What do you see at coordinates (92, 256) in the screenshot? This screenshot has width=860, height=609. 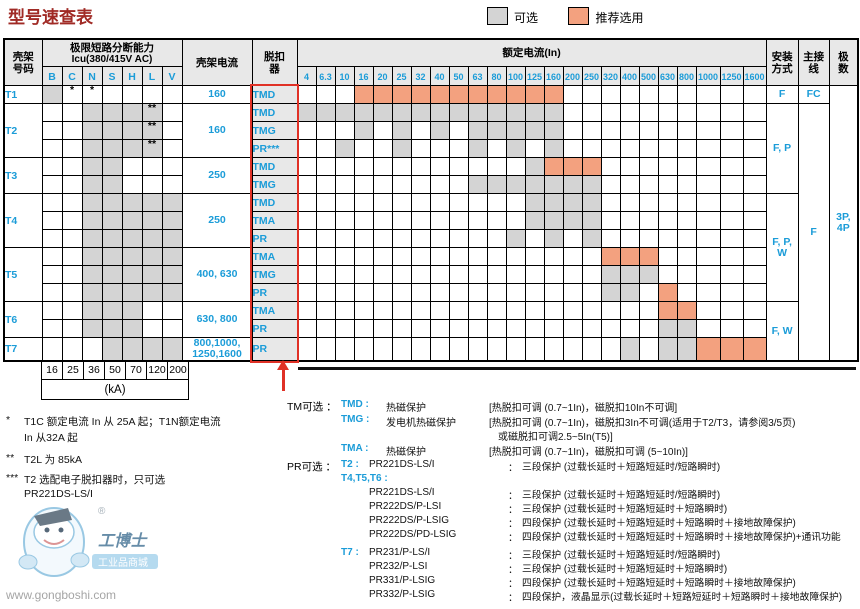 I see `icu-cell-T5-N` at bounding box center [92, 256].